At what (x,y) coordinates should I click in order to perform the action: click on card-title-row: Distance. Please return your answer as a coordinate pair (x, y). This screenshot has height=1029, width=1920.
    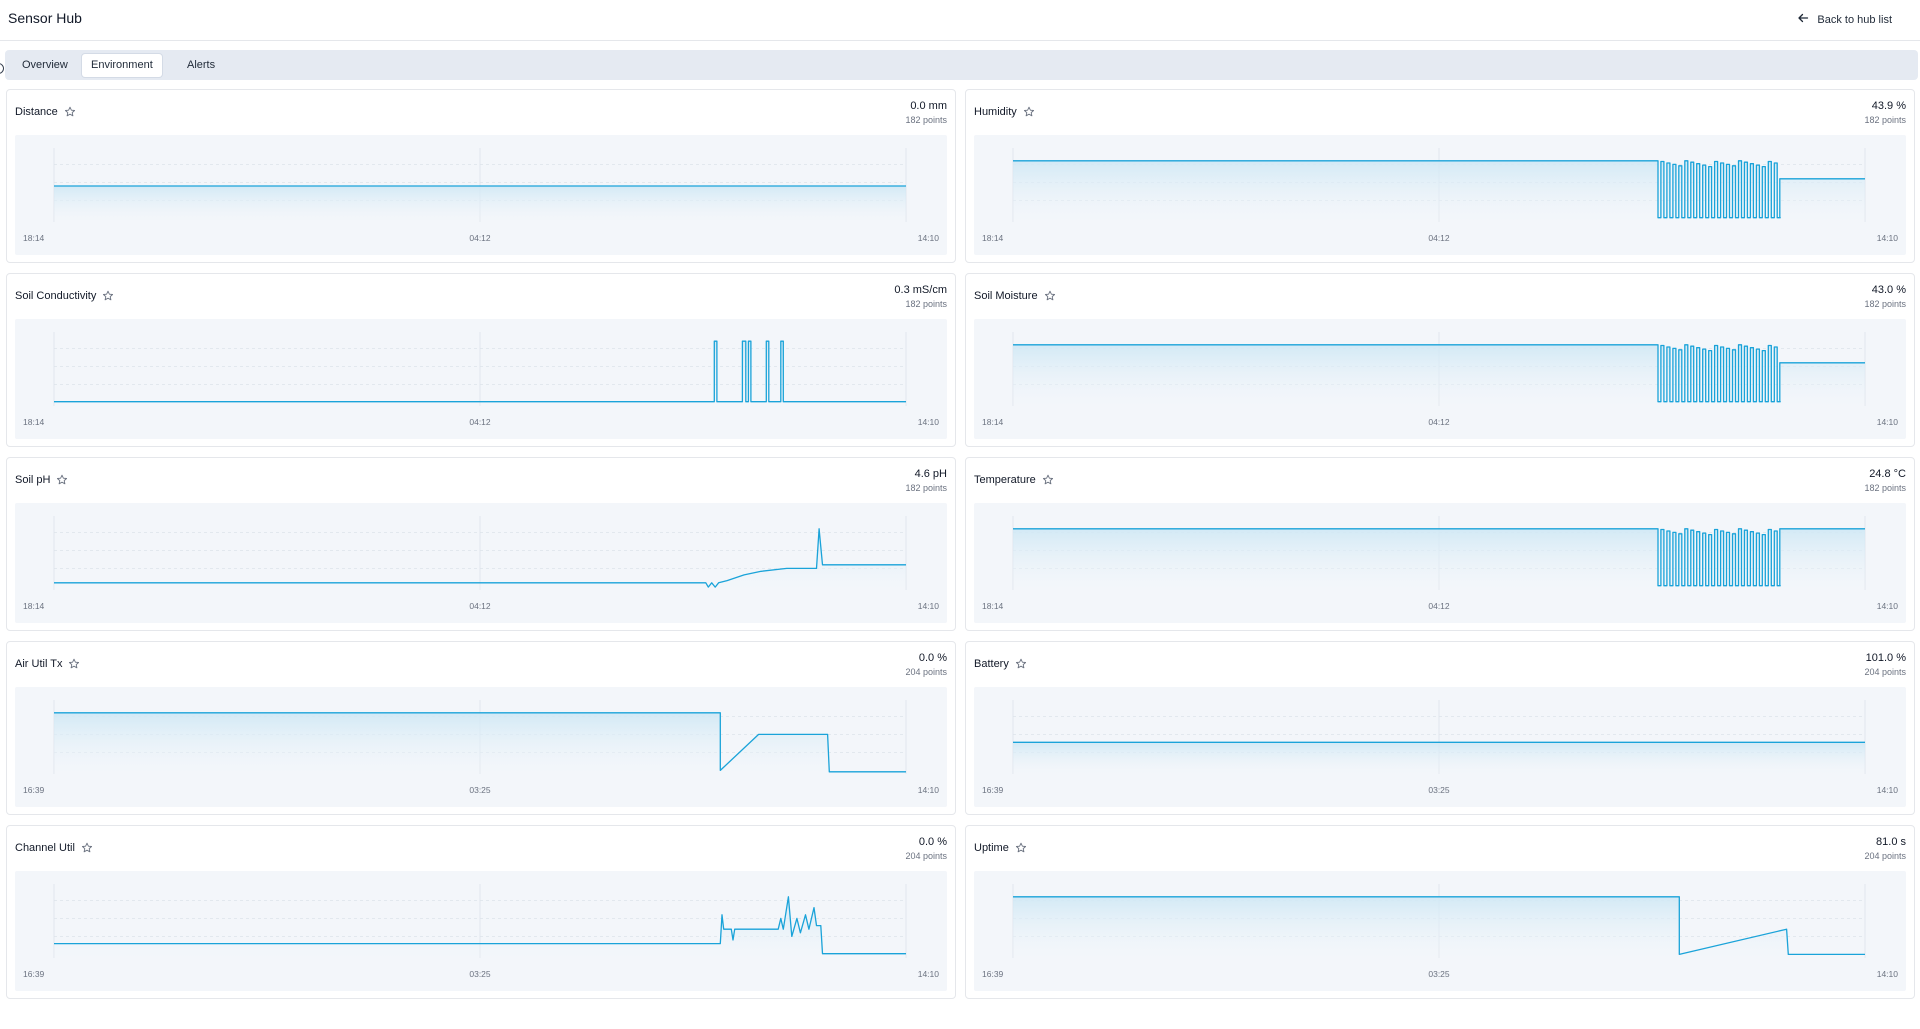
    Looking at the image, I should click on (45, 112).